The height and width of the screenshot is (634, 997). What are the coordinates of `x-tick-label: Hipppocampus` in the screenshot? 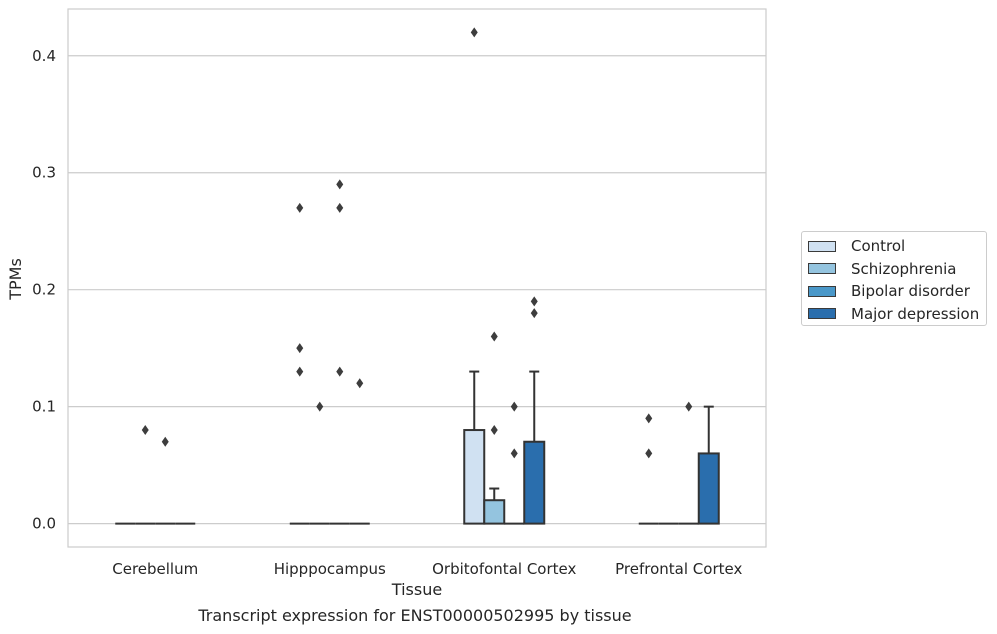 It's located at (330, 569).